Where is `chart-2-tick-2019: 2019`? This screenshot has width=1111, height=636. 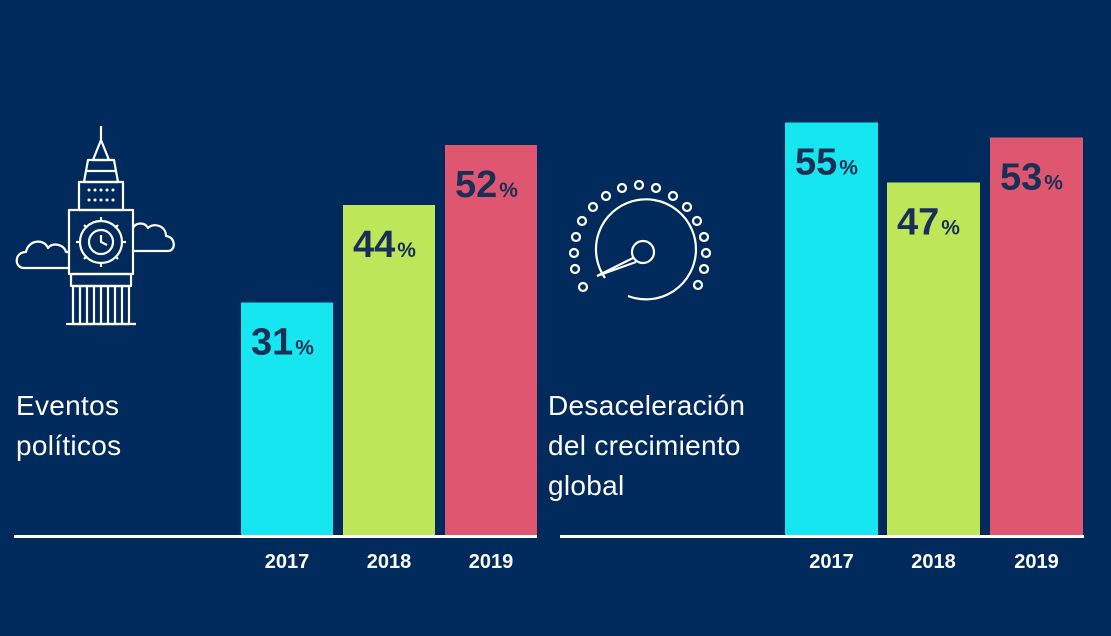
chart-2-tick-2019: 2019 is located at coordinates (1036, 562).